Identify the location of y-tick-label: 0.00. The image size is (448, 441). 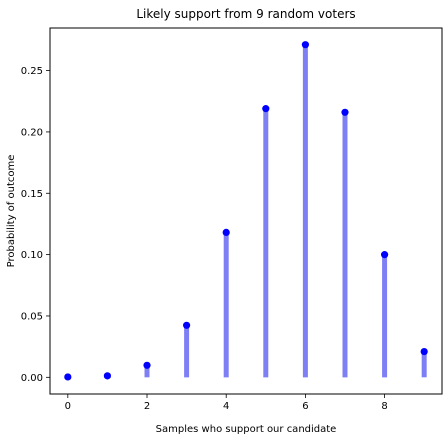
(32, 378).